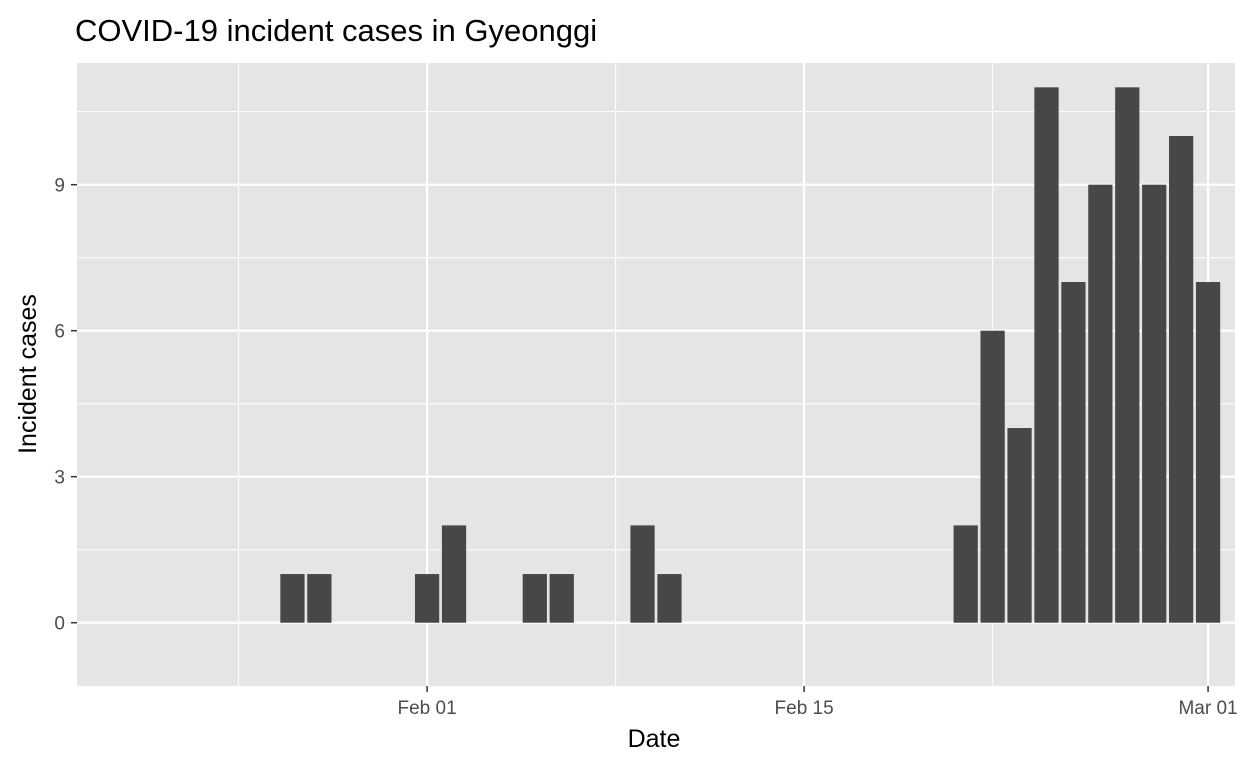  I want to click on y-tick-label: 6, so click(59, 332).